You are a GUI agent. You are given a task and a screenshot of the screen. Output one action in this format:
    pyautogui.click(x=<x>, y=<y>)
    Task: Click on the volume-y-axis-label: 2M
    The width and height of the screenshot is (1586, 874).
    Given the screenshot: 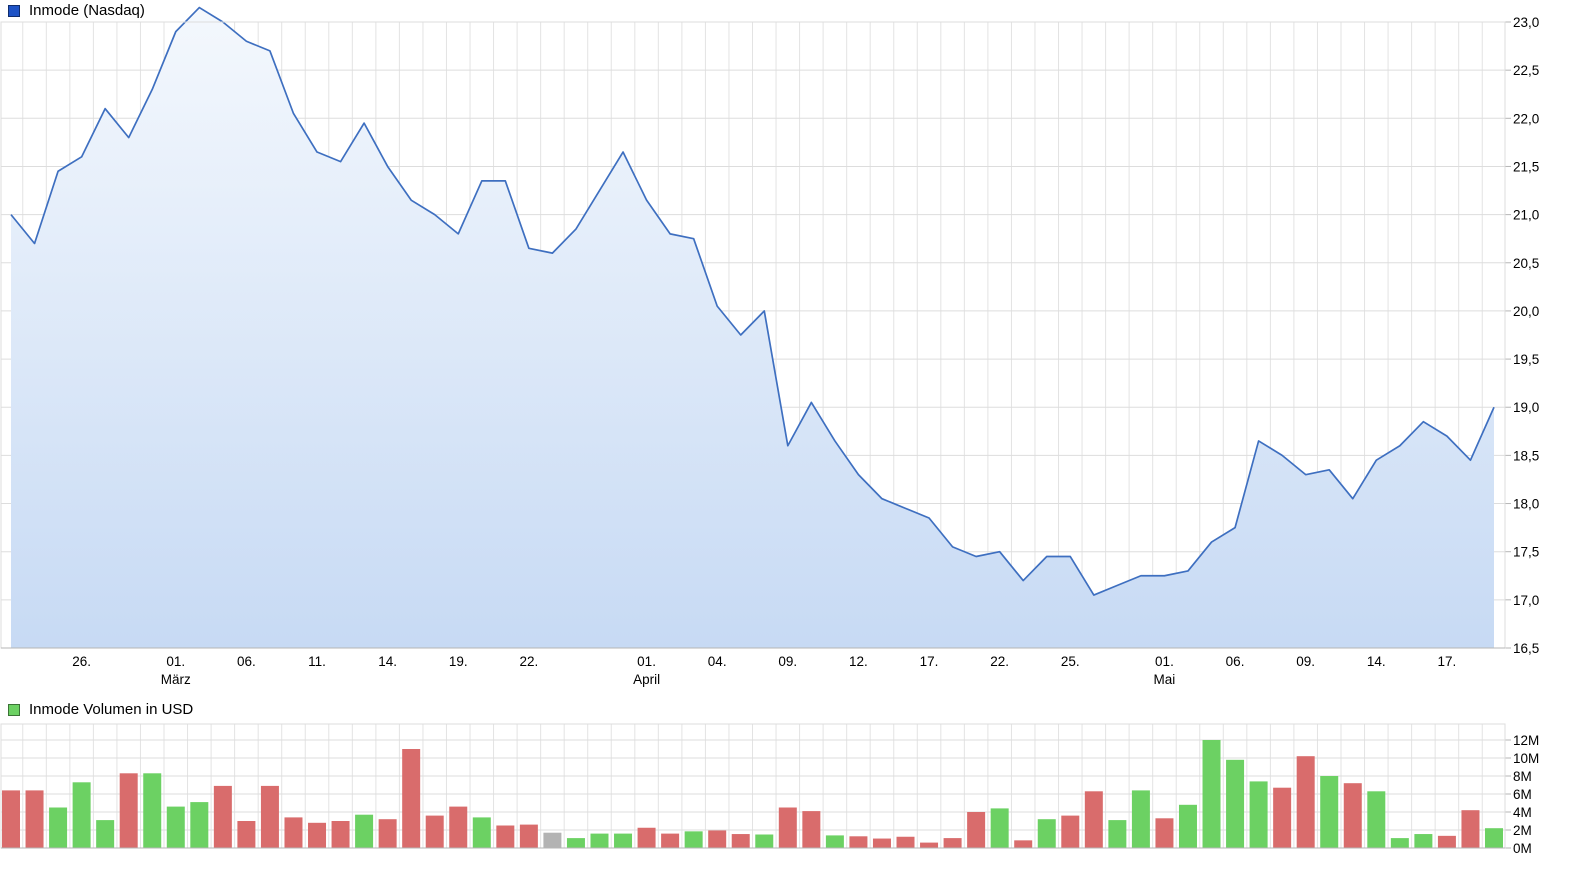 What is the action you would take?
    pyautogui.click(x=1522, y=830)
    